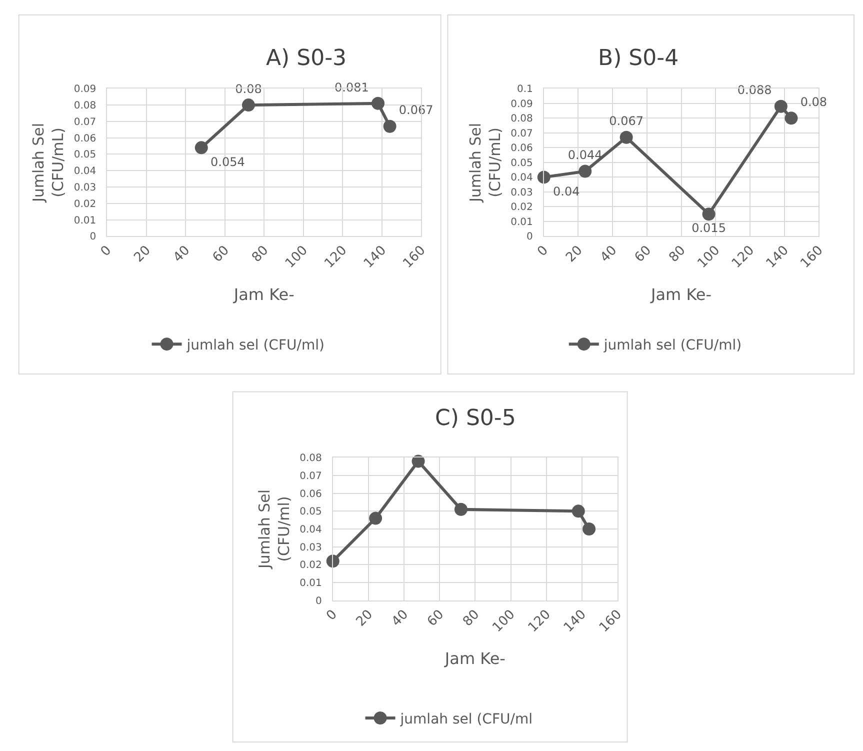  I want to click on data-label: 0.04, so click(566, 191).